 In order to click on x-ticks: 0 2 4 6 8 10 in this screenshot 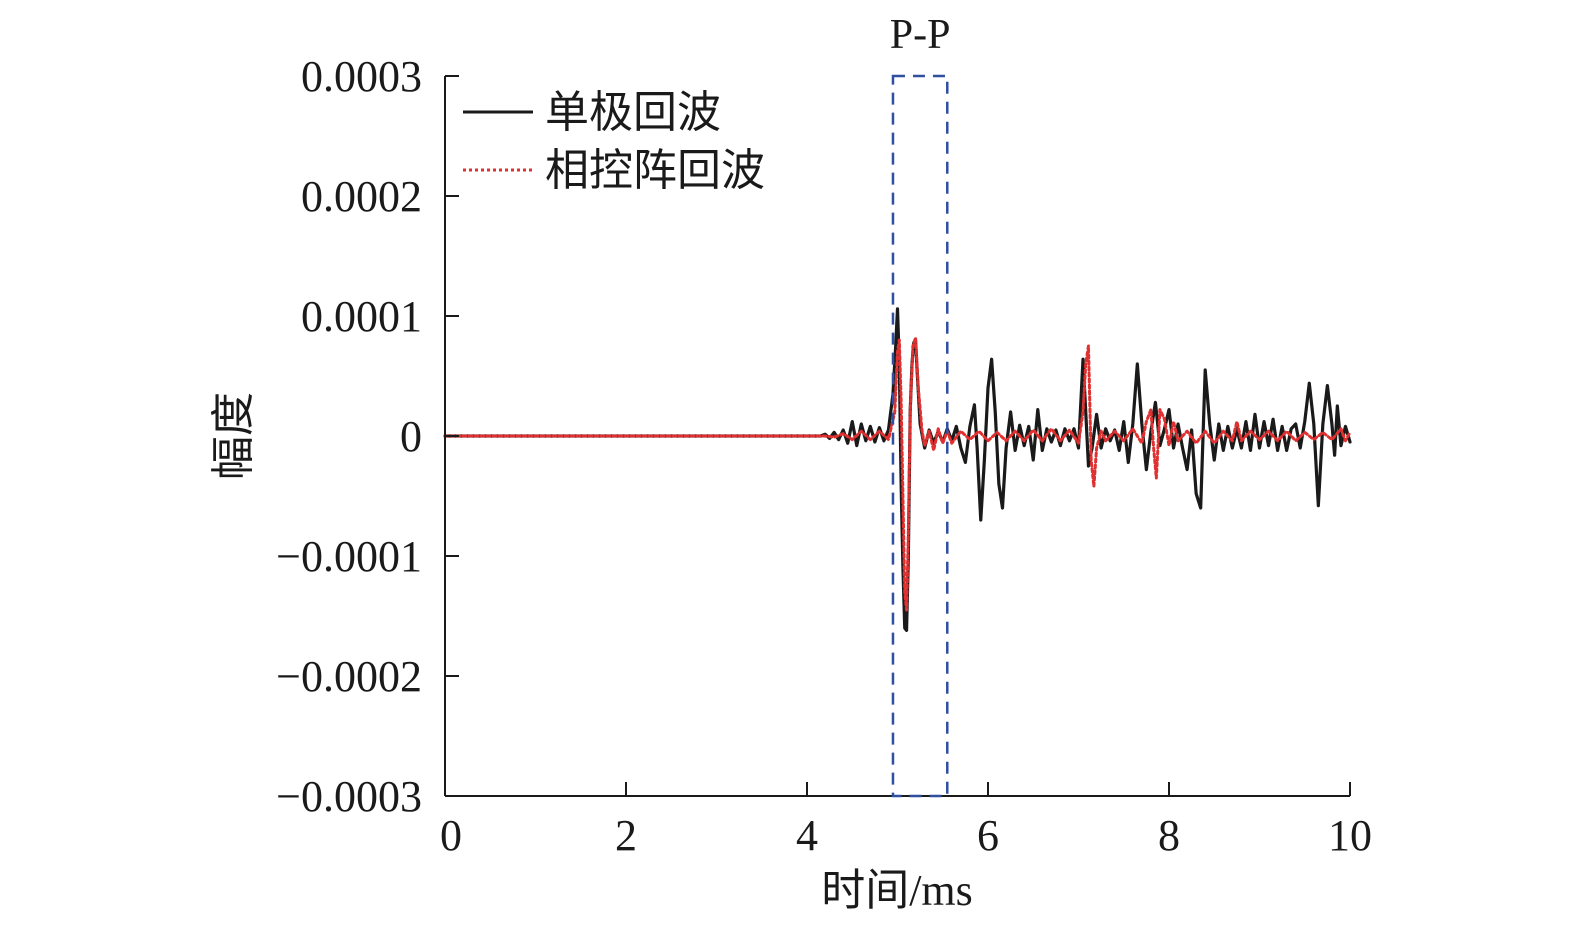, I will do `click(906, 821)`.